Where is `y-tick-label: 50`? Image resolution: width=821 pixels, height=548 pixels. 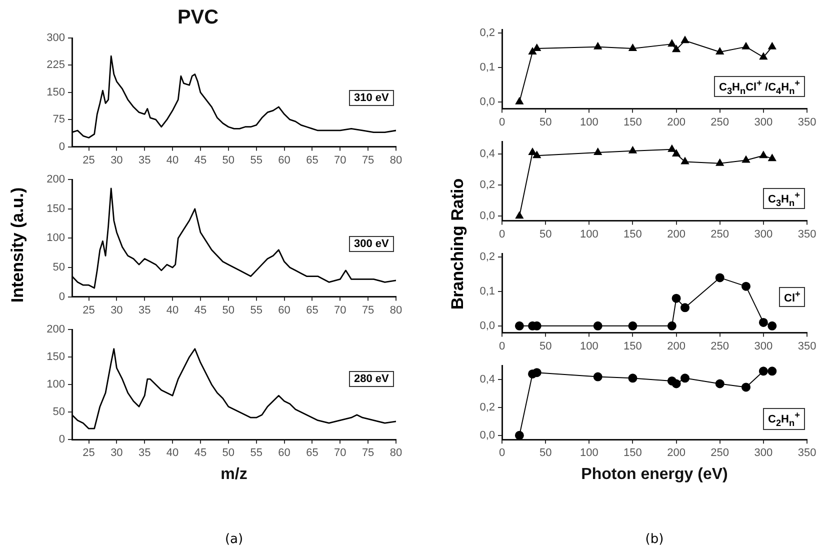 y-tick-label: 50 is located at coordinates (58, 412).